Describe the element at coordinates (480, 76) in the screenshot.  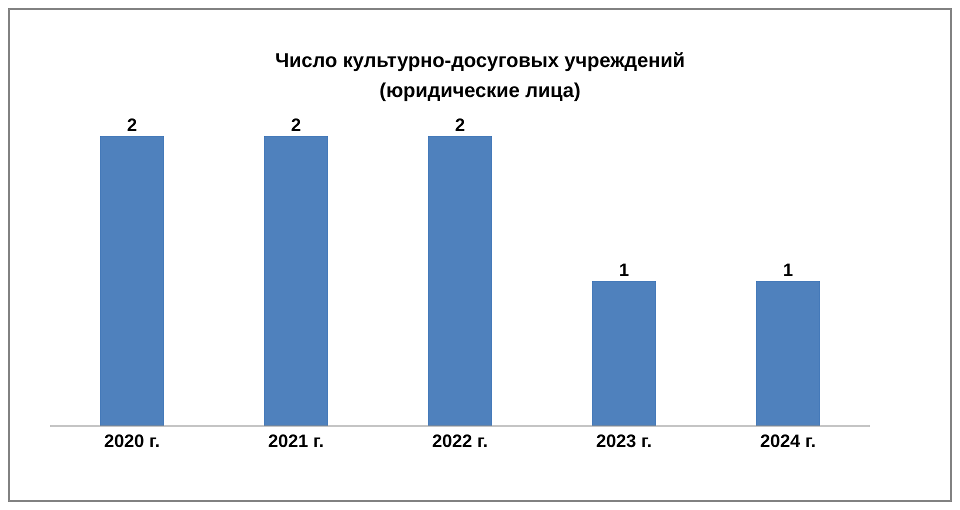
I see `chart-title: Число культурно-досуговых учреждений (юридические лица)` at that location.